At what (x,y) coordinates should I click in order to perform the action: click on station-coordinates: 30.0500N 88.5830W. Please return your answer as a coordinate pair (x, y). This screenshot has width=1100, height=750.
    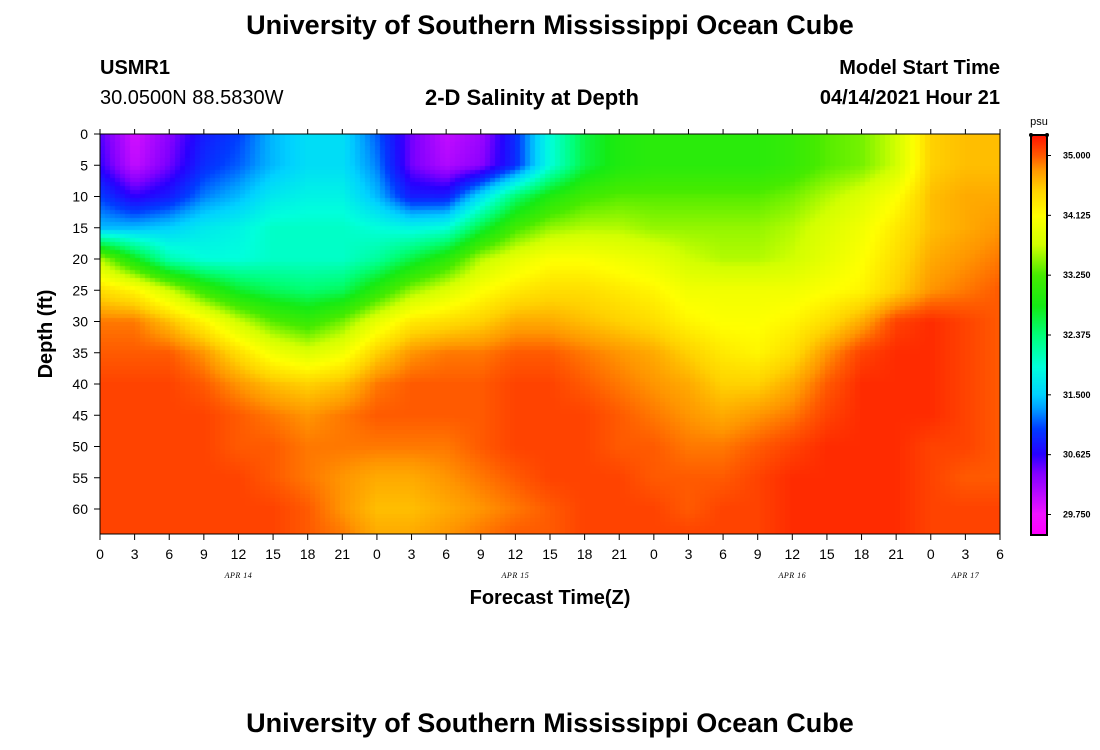
    Looking at the image, I should click on (192, 98).